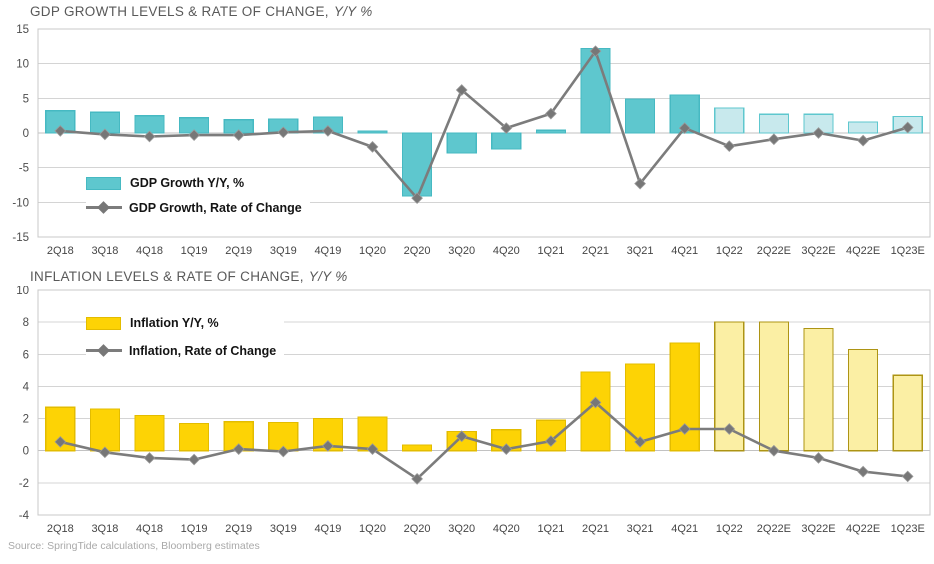 The width and height of the screenshot is (934, 564). I want to click on inflation-legend-line-label: Inflation, Rate of Change, so click(203, 350).